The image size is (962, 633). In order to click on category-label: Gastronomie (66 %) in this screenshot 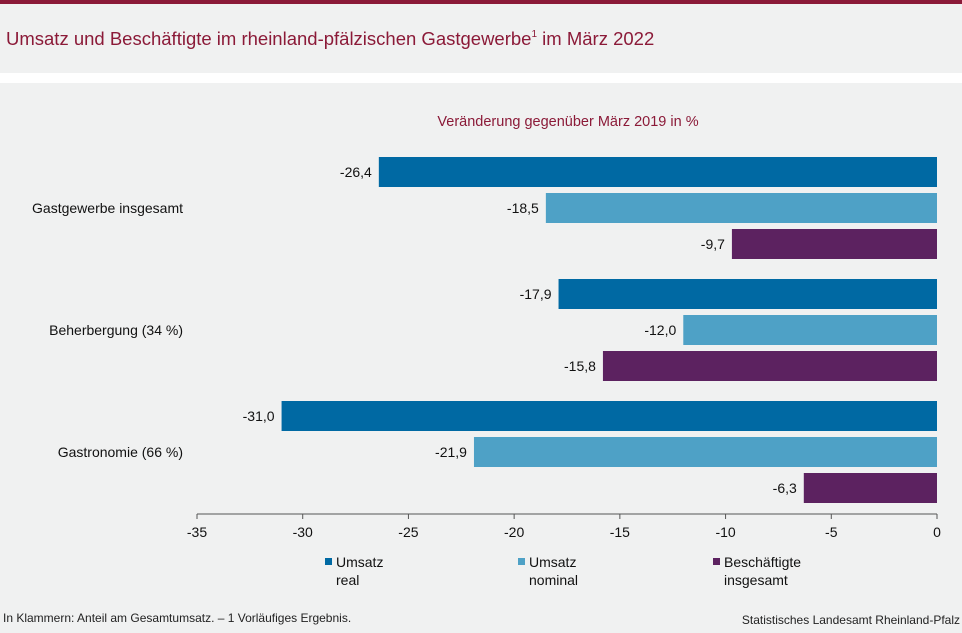, I will do `click(120, 452)`.